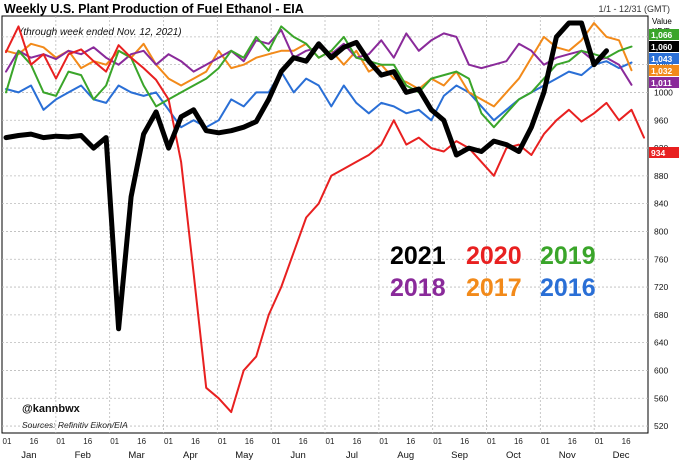  What do you see at coordinates (297, 455) in the screenshot?
I see `x-month-label: Jun` at bounding box center [297, 455].